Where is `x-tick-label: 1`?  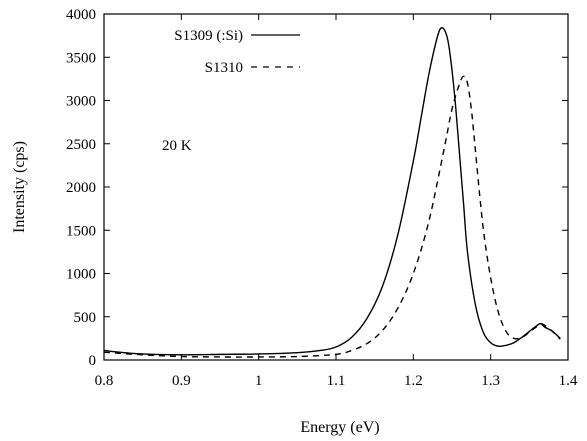 x-tick-label: 1 is located at coordinates (259, 381).